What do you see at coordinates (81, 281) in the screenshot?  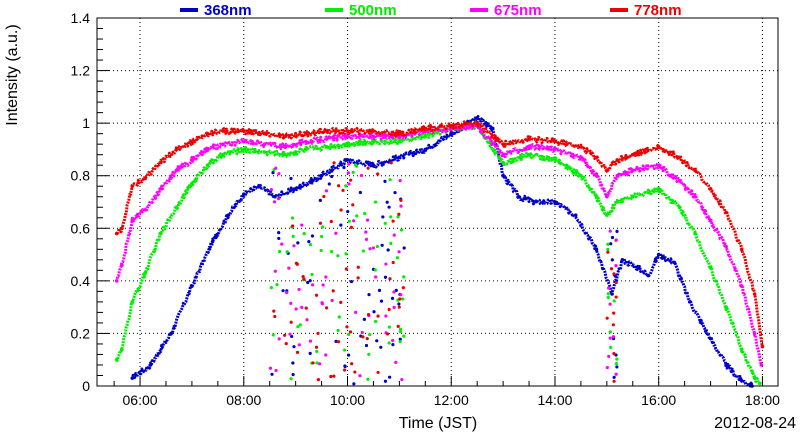 I see `y-tick-label: 0.4` at bounding box center [81, 281].